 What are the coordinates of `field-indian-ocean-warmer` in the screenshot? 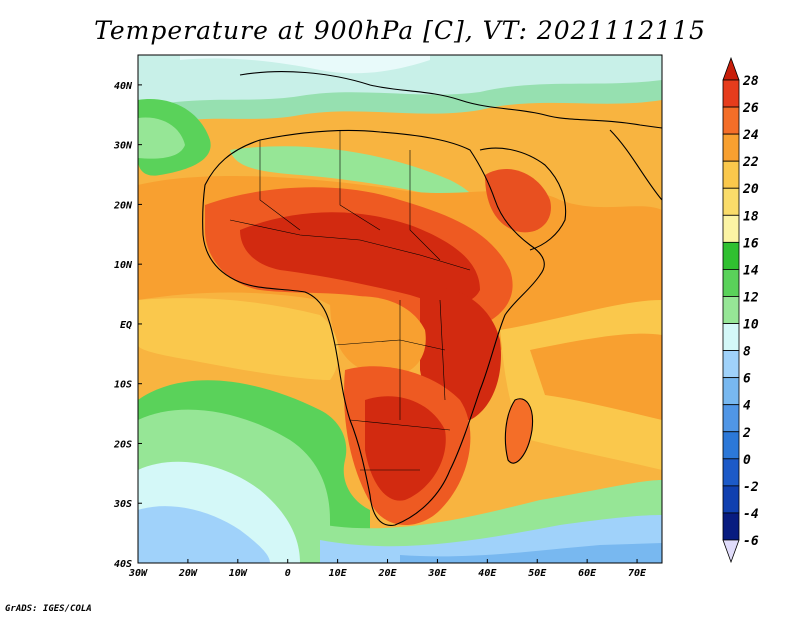 It's located at (596, 376).